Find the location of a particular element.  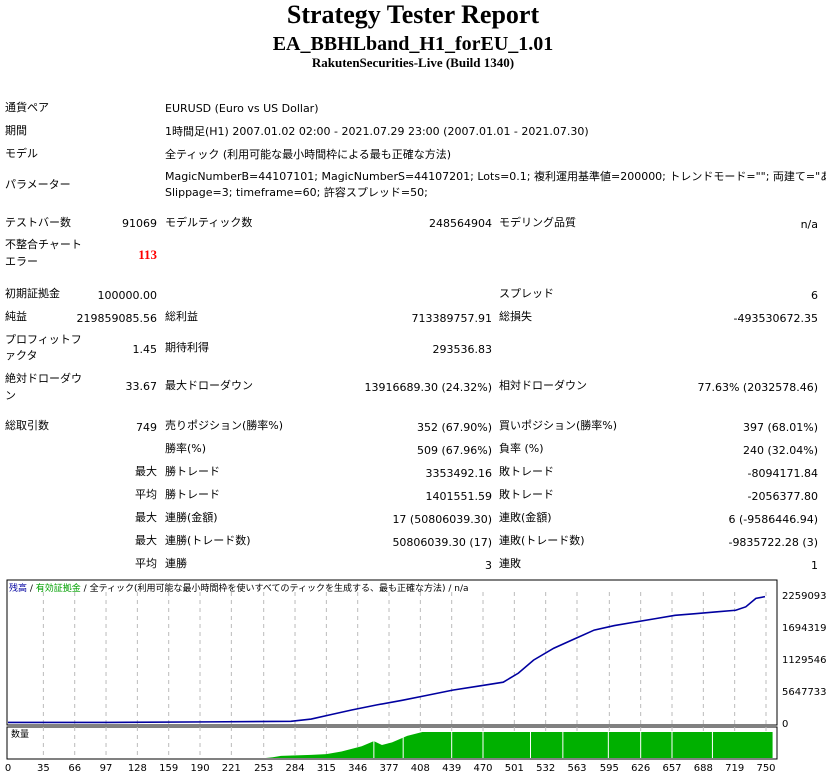

x-tick-label: 315 is located at coordinates (326, 768).